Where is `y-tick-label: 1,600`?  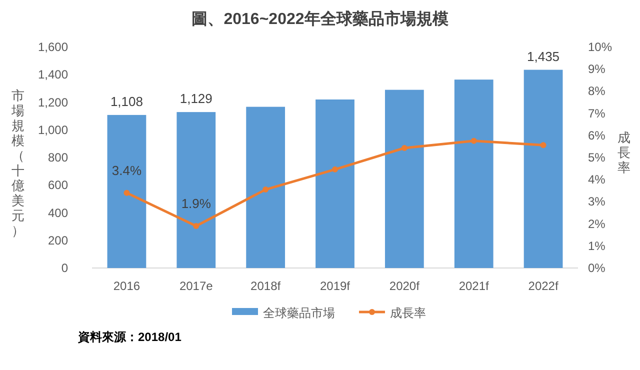 y-tick-label: 1,600 is located at coordinates (53, 47).